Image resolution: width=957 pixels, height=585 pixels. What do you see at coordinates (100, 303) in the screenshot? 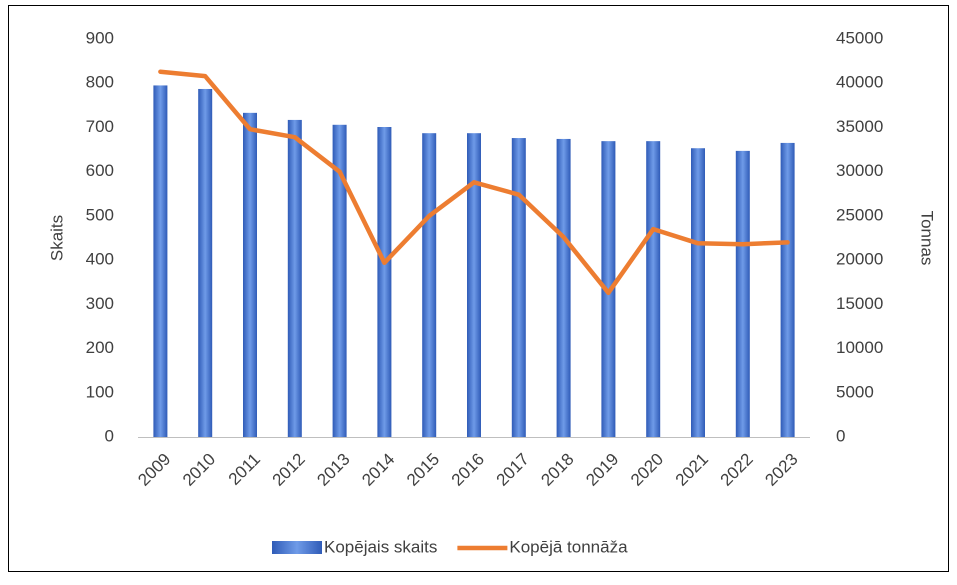
I see `y-tick-label: 300` at bounding box center [100, 303].